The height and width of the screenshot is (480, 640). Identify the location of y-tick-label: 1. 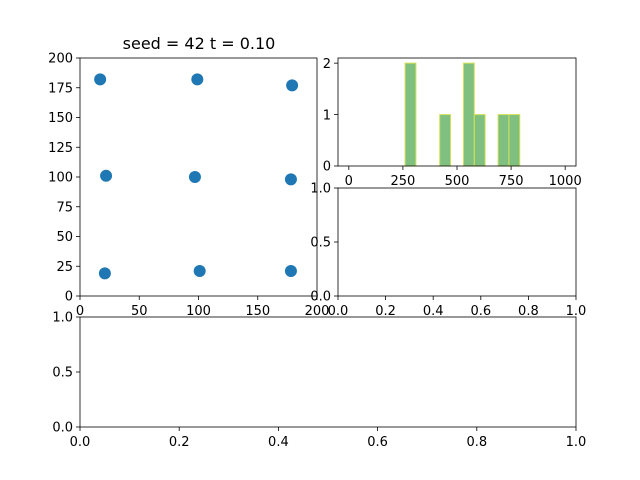
(327, 115).